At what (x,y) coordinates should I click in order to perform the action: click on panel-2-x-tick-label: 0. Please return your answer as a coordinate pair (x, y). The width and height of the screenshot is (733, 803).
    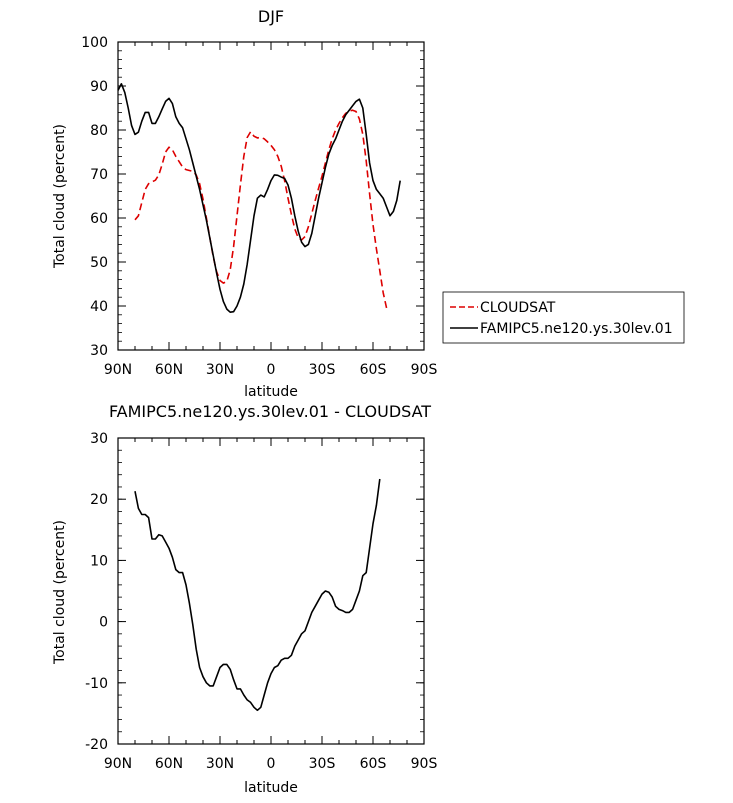
    Looking at the image, I should click on (271, 764).